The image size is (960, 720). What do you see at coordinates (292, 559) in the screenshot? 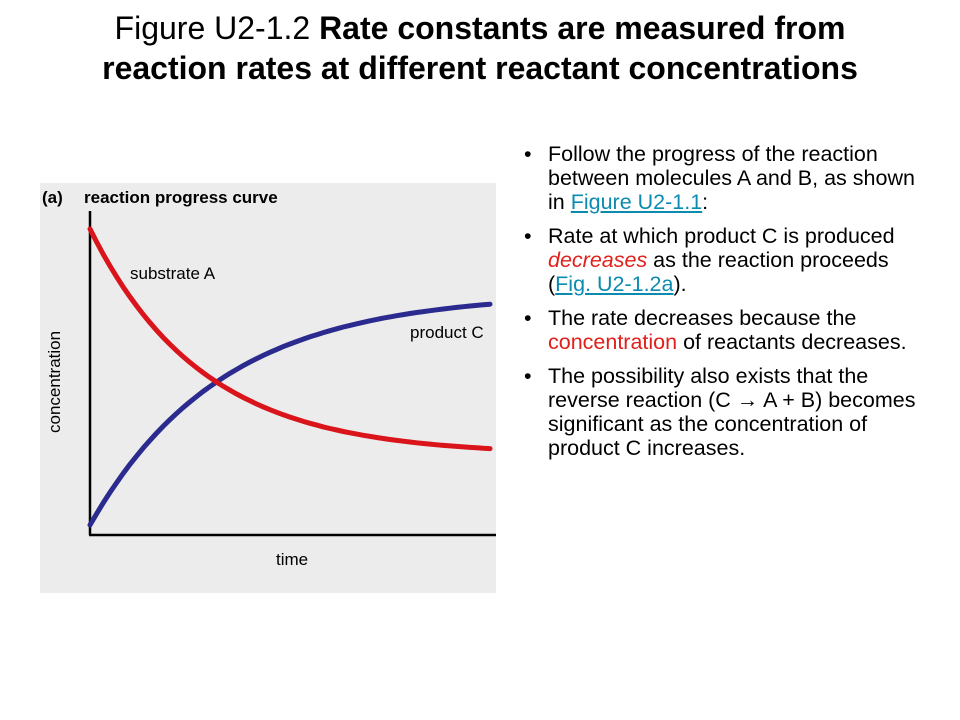
I see `x-axis-label: time` at bounding box center [292, 559].